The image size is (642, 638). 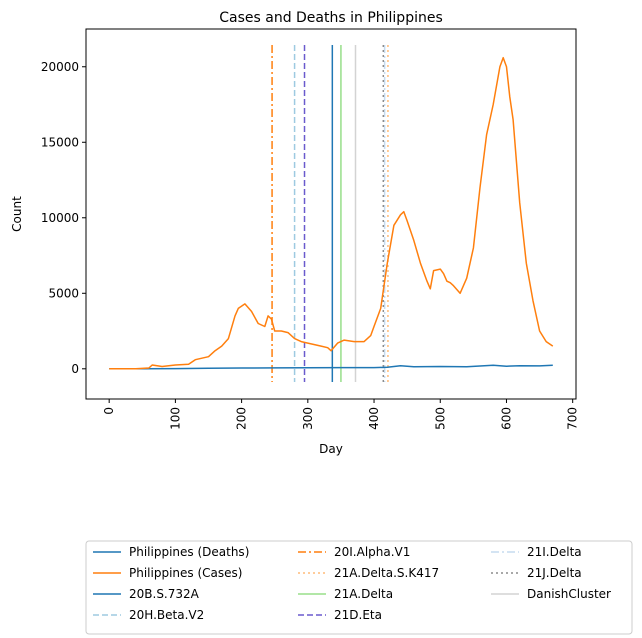 I want to click on legend-label: 20B.S.732A, so click(x=164, y=594).